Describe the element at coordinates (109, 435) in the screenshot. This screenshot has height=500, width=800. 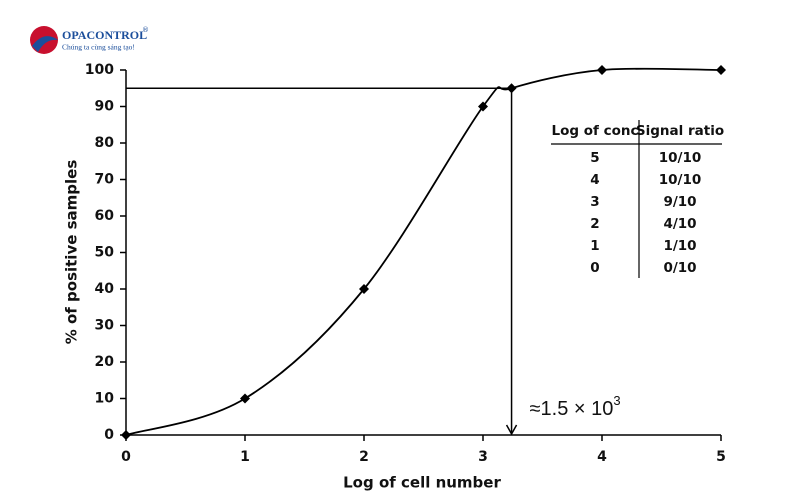
I see `y-tick-label: 0` at that location.